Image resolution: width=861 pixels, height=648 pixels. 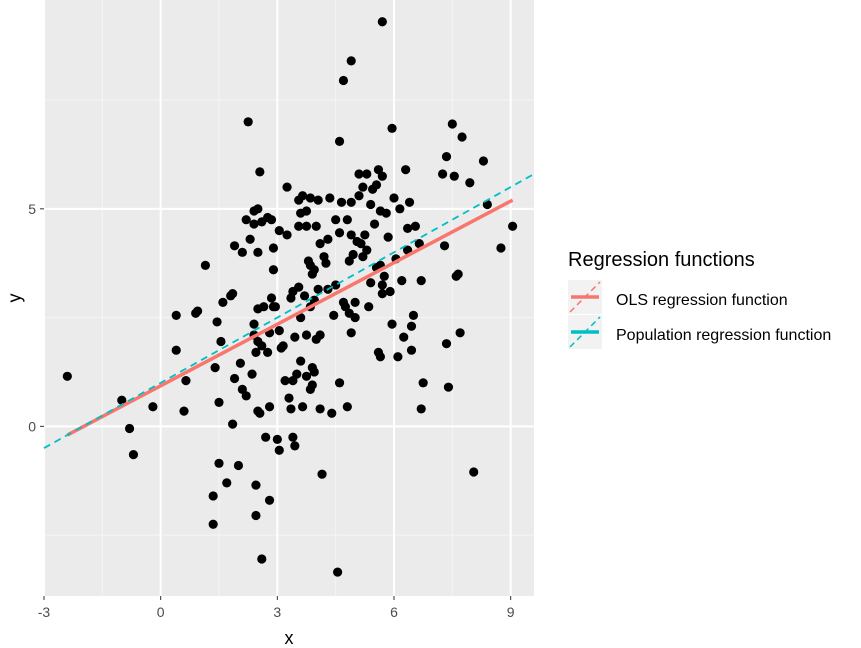 What do you see at coordinates (32, 209) in the screenshot?
I see `y-tick-label: 5` at bounding box center [32, 209].